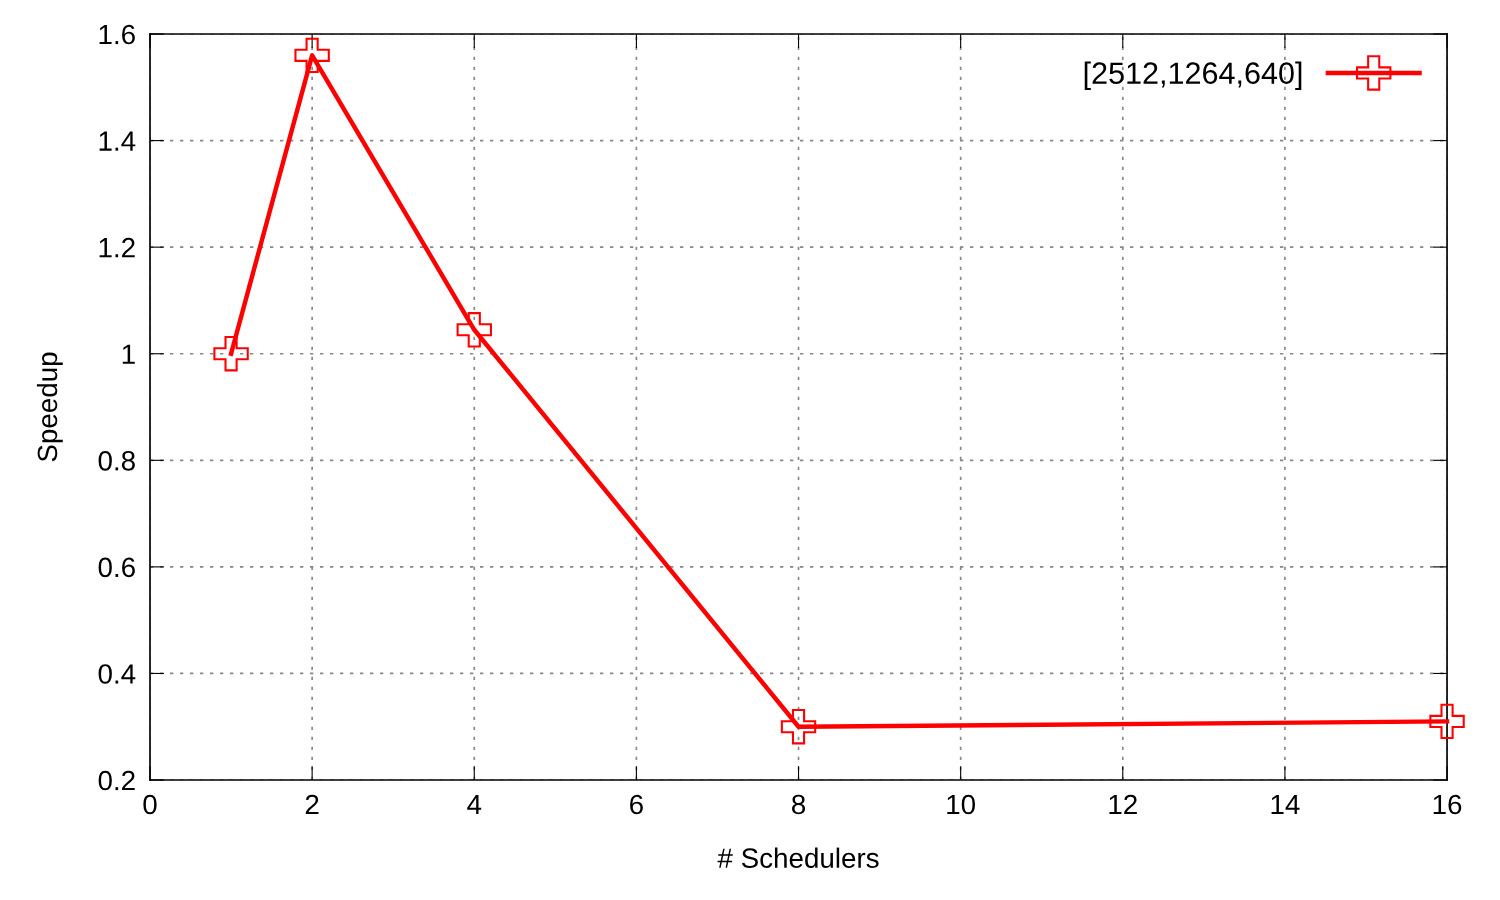 This screenshot has width=1500, height=900. I want to click on x-tick-label: 4, so click(474, 804).